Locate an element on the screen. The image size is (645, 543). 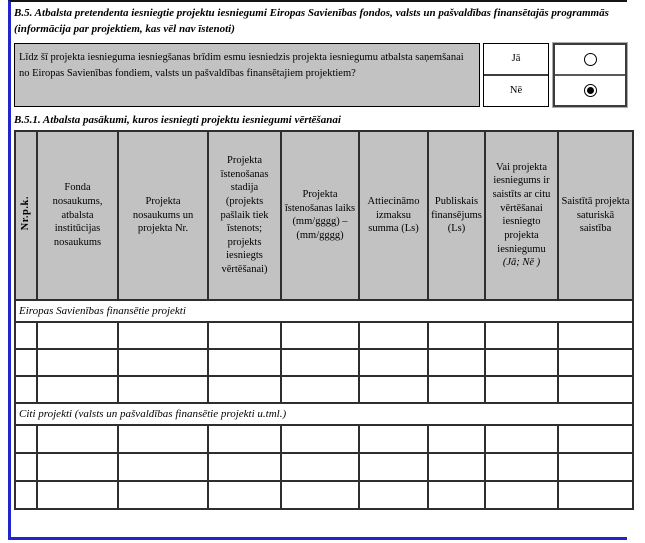
radio-yes-icon is located at coordinates (590, 59).